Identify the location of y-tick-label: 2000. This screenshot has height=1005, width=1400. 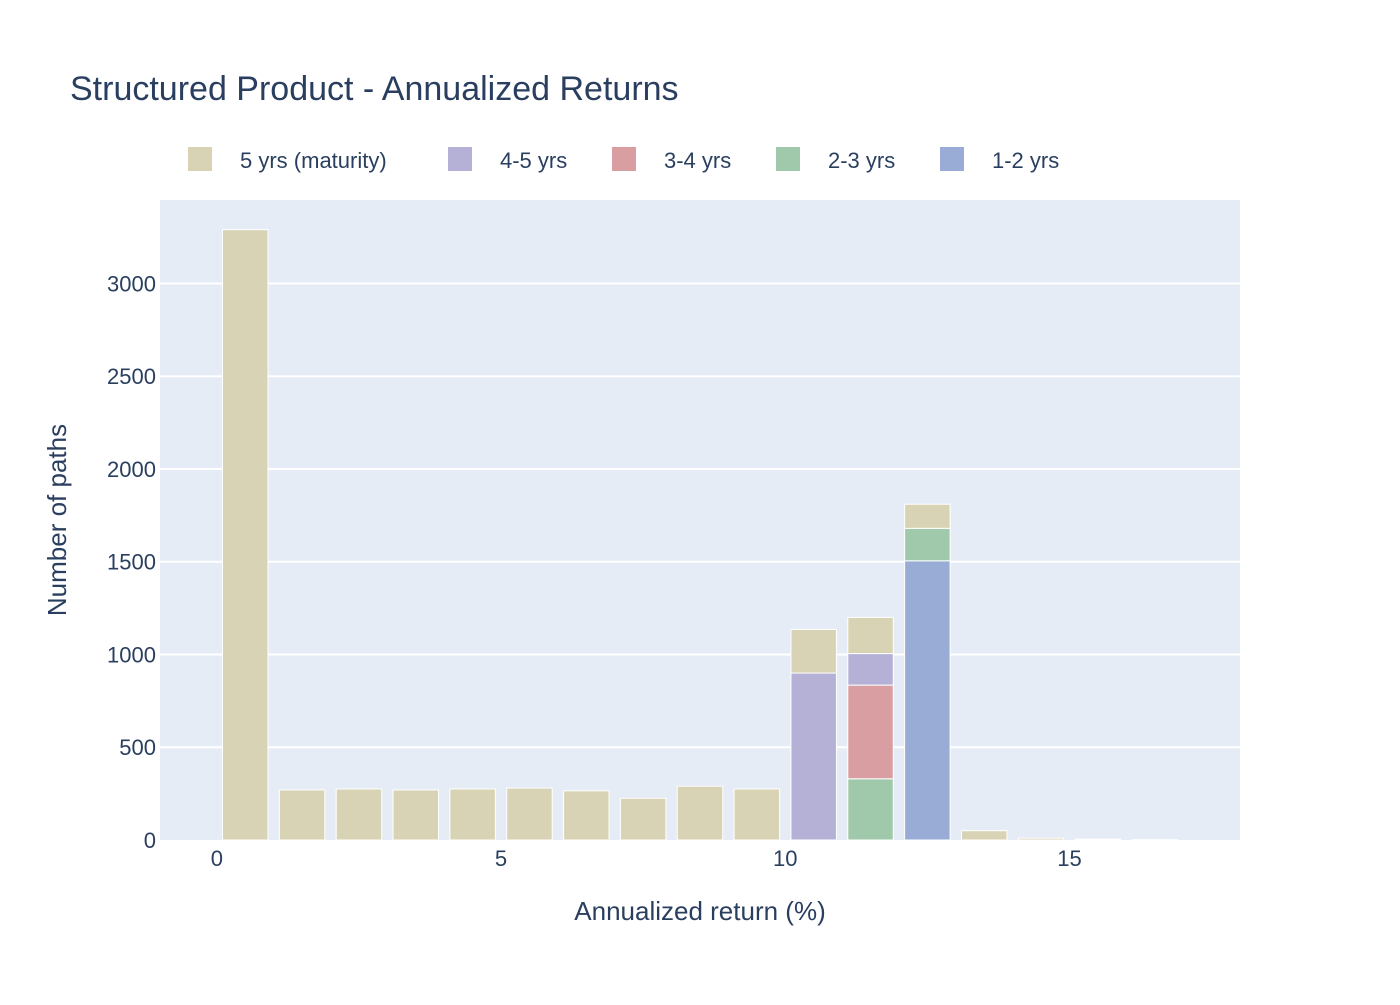
(131, 469).